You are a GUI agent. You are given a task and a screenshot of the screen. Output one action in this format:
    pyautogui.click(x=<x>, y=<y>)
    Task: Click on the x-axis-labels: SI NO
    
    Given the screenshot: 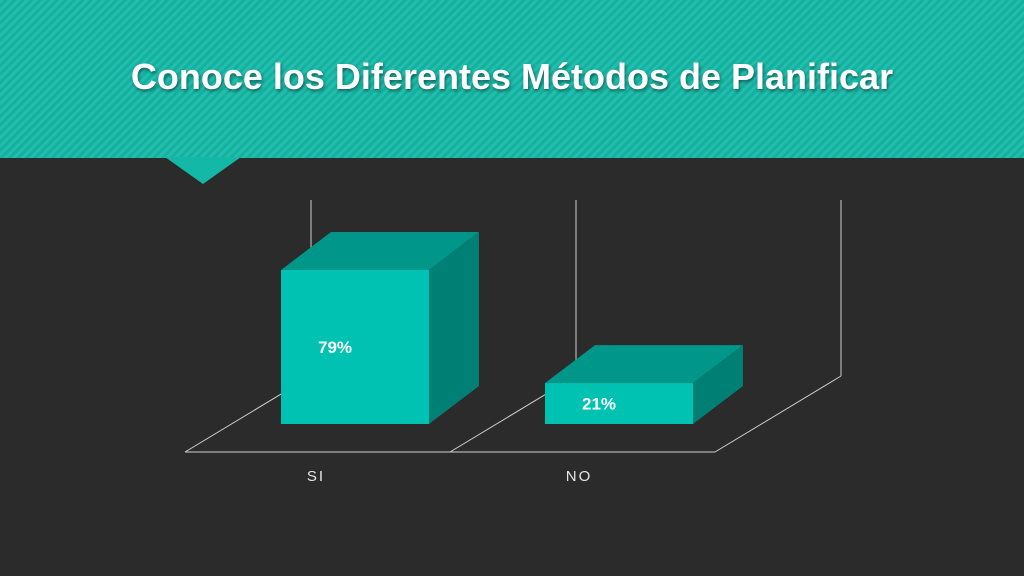 What is the action you would take?
    pyautogui.click(x=450, y=476)
    